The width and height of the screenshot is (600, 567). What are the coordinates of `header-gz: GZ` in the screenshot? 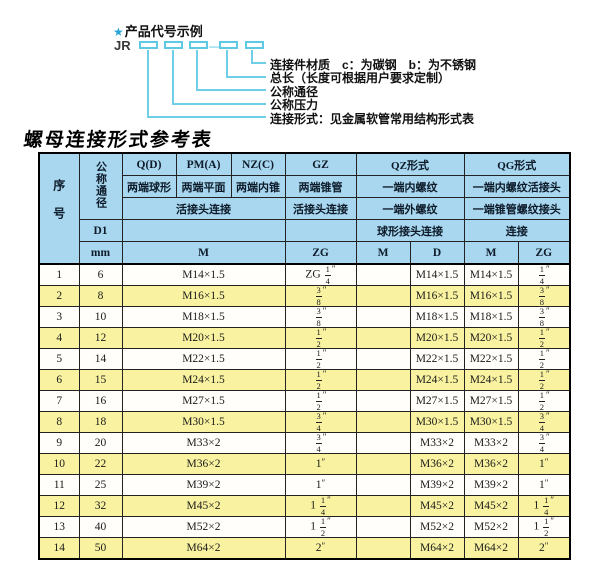 It's located at (320, 164).